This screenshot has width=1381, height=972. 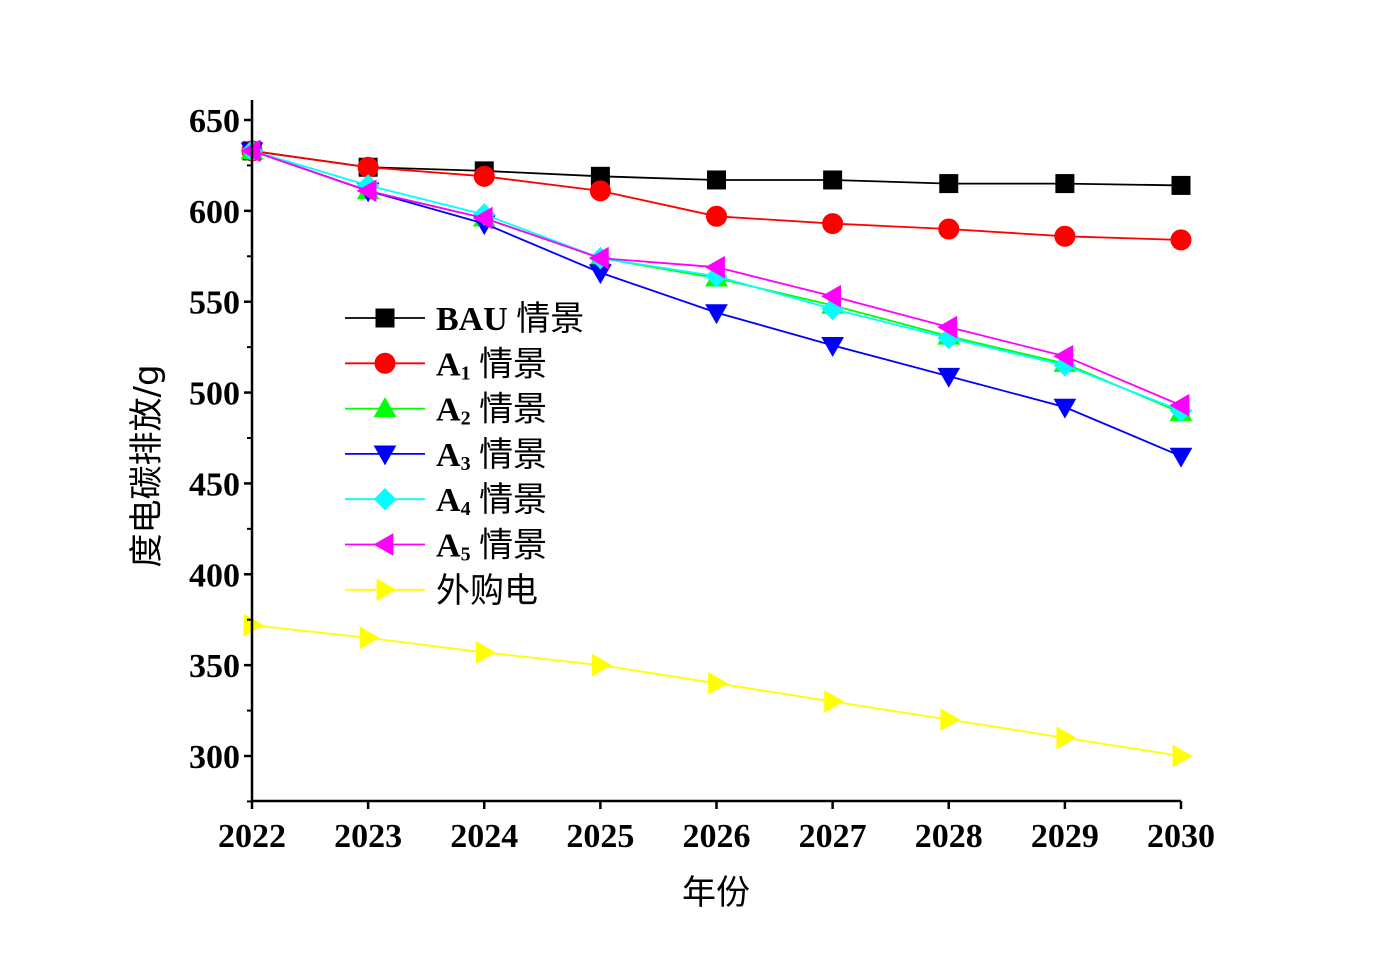 What do you see at coordinates (949, 836) in the screenshot?
I see `x-tick-label: 2028` at bounding box center [949, 836].